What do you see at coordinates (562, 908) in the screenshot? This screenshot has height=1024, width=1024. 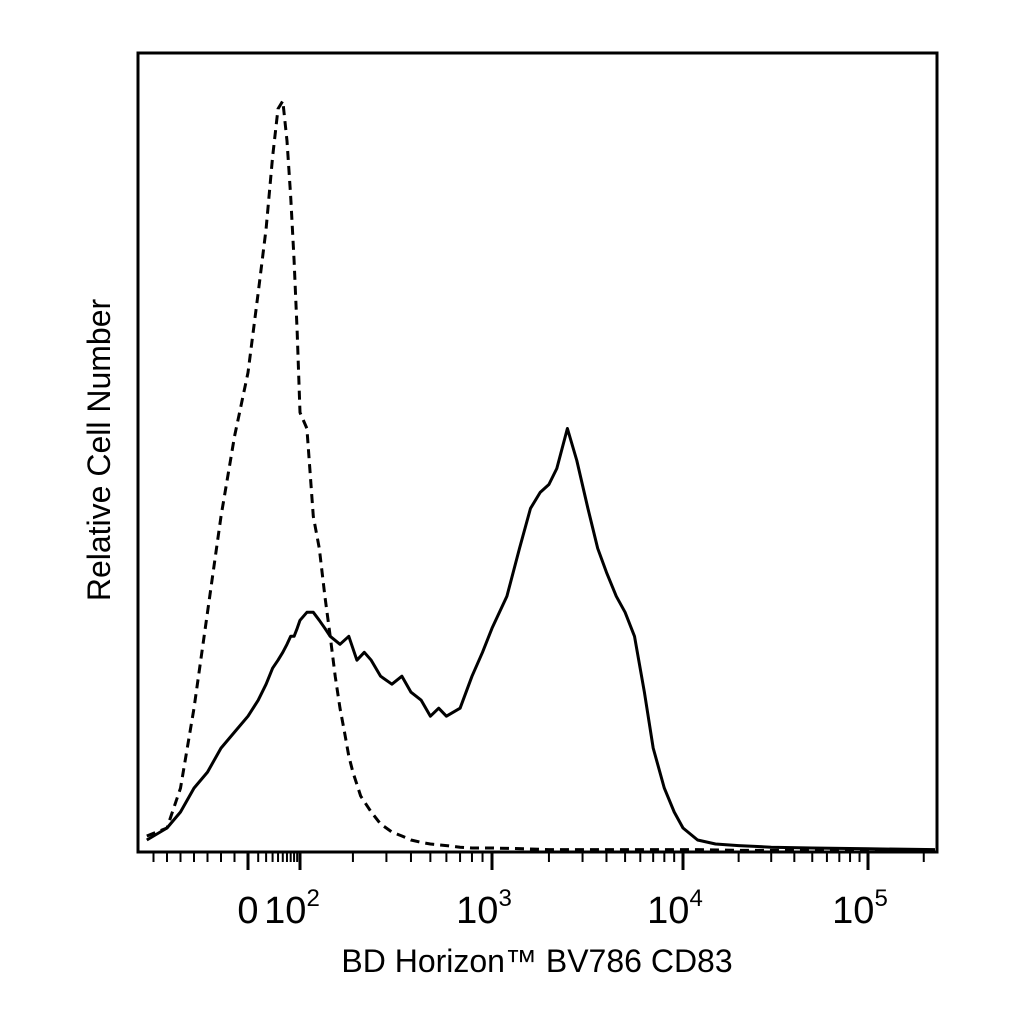 I see `x-axis-tick-labels: 0 10² 10³ 10⁴ 10⁵` at bounding box center [562, 908].